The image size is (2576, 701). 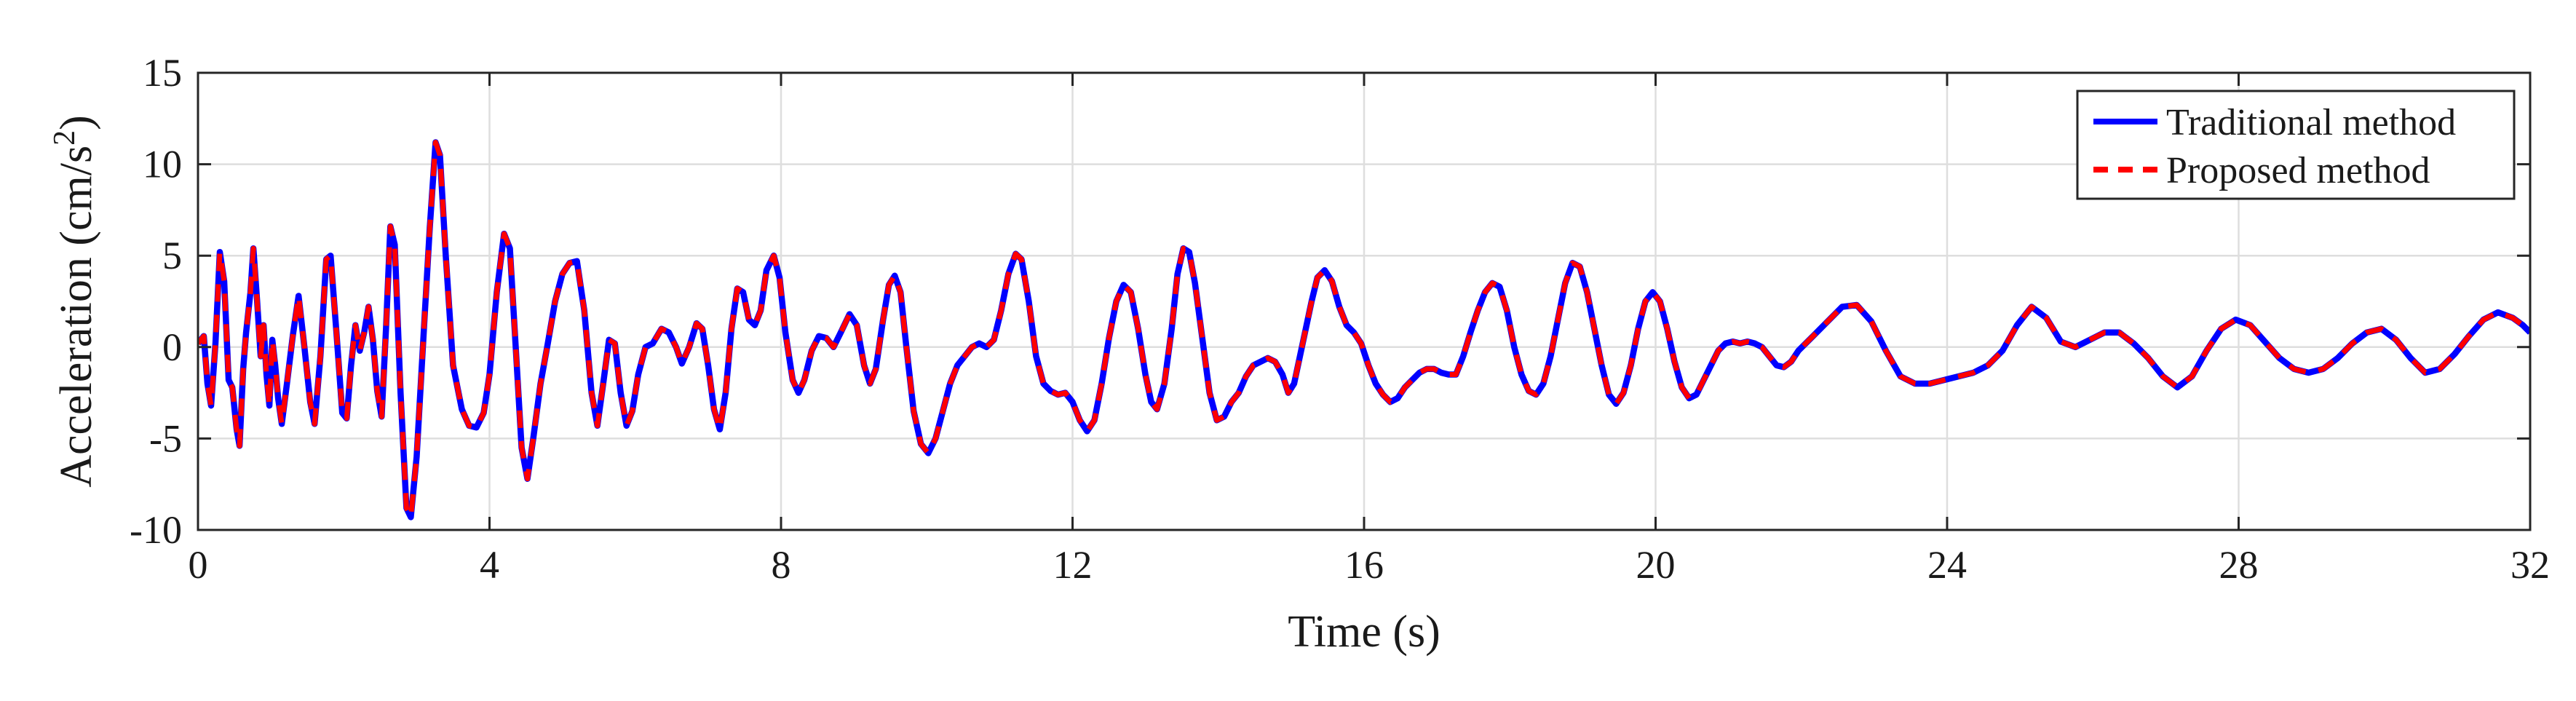 I want to click on x-tick-label: 24, so click(x=1947, y=565).